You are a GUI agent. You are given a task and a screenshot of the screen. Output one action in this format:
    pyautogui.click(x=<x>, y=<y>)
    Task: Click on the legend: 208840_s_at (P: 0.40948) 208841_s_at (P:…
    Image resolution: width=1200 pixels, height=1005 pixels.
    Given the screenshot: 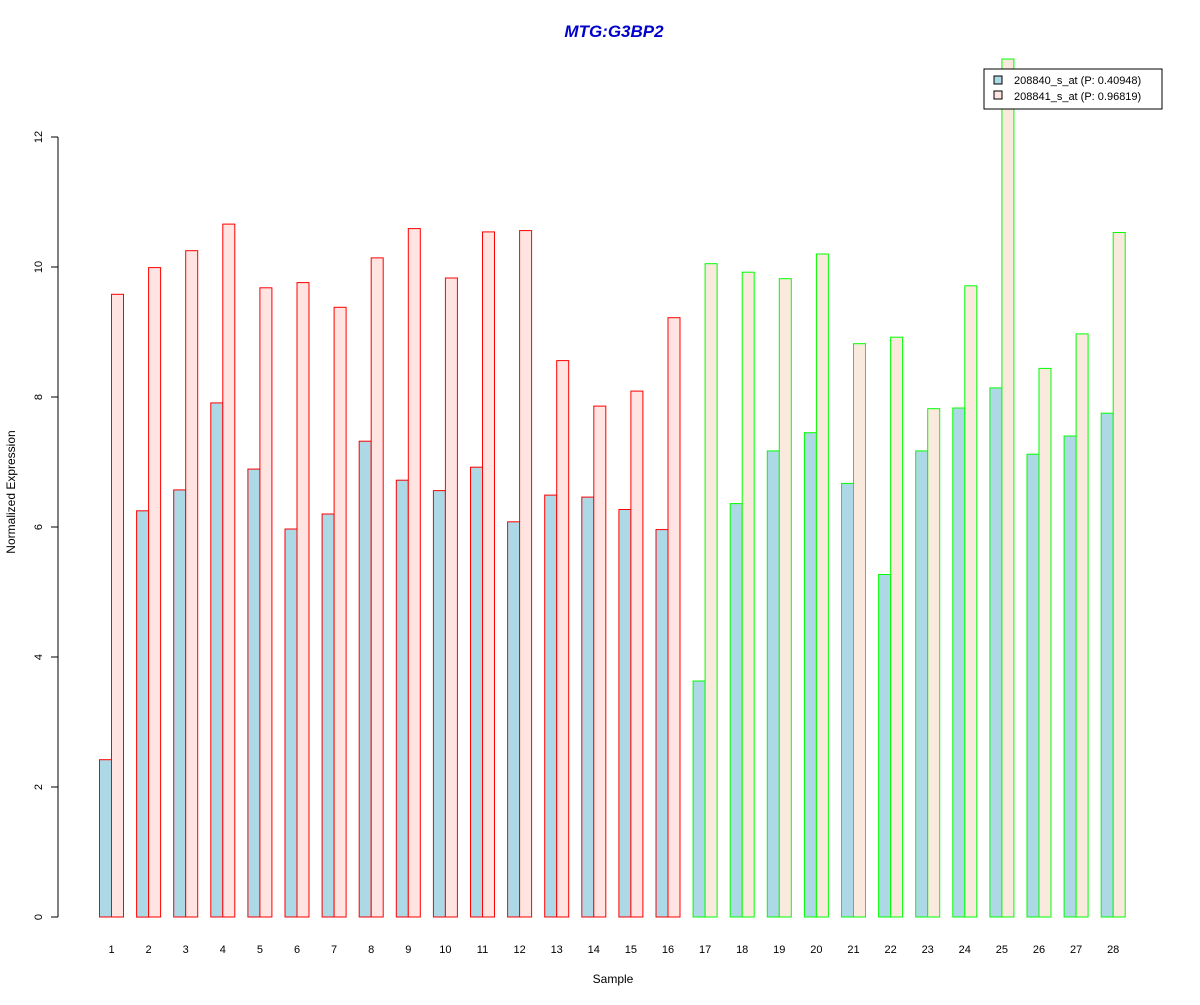 What is the action you would take?
    pyautogui.click(x=1073, y=89)
    